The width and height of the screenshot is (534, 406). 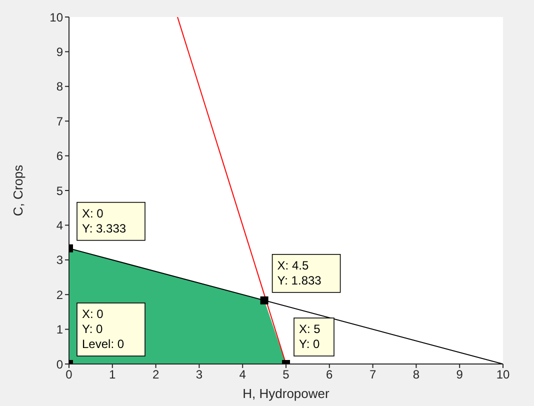 I want to click on annotation: X: 0 Y: 0 Level: 0, so click(x=103, y=329).